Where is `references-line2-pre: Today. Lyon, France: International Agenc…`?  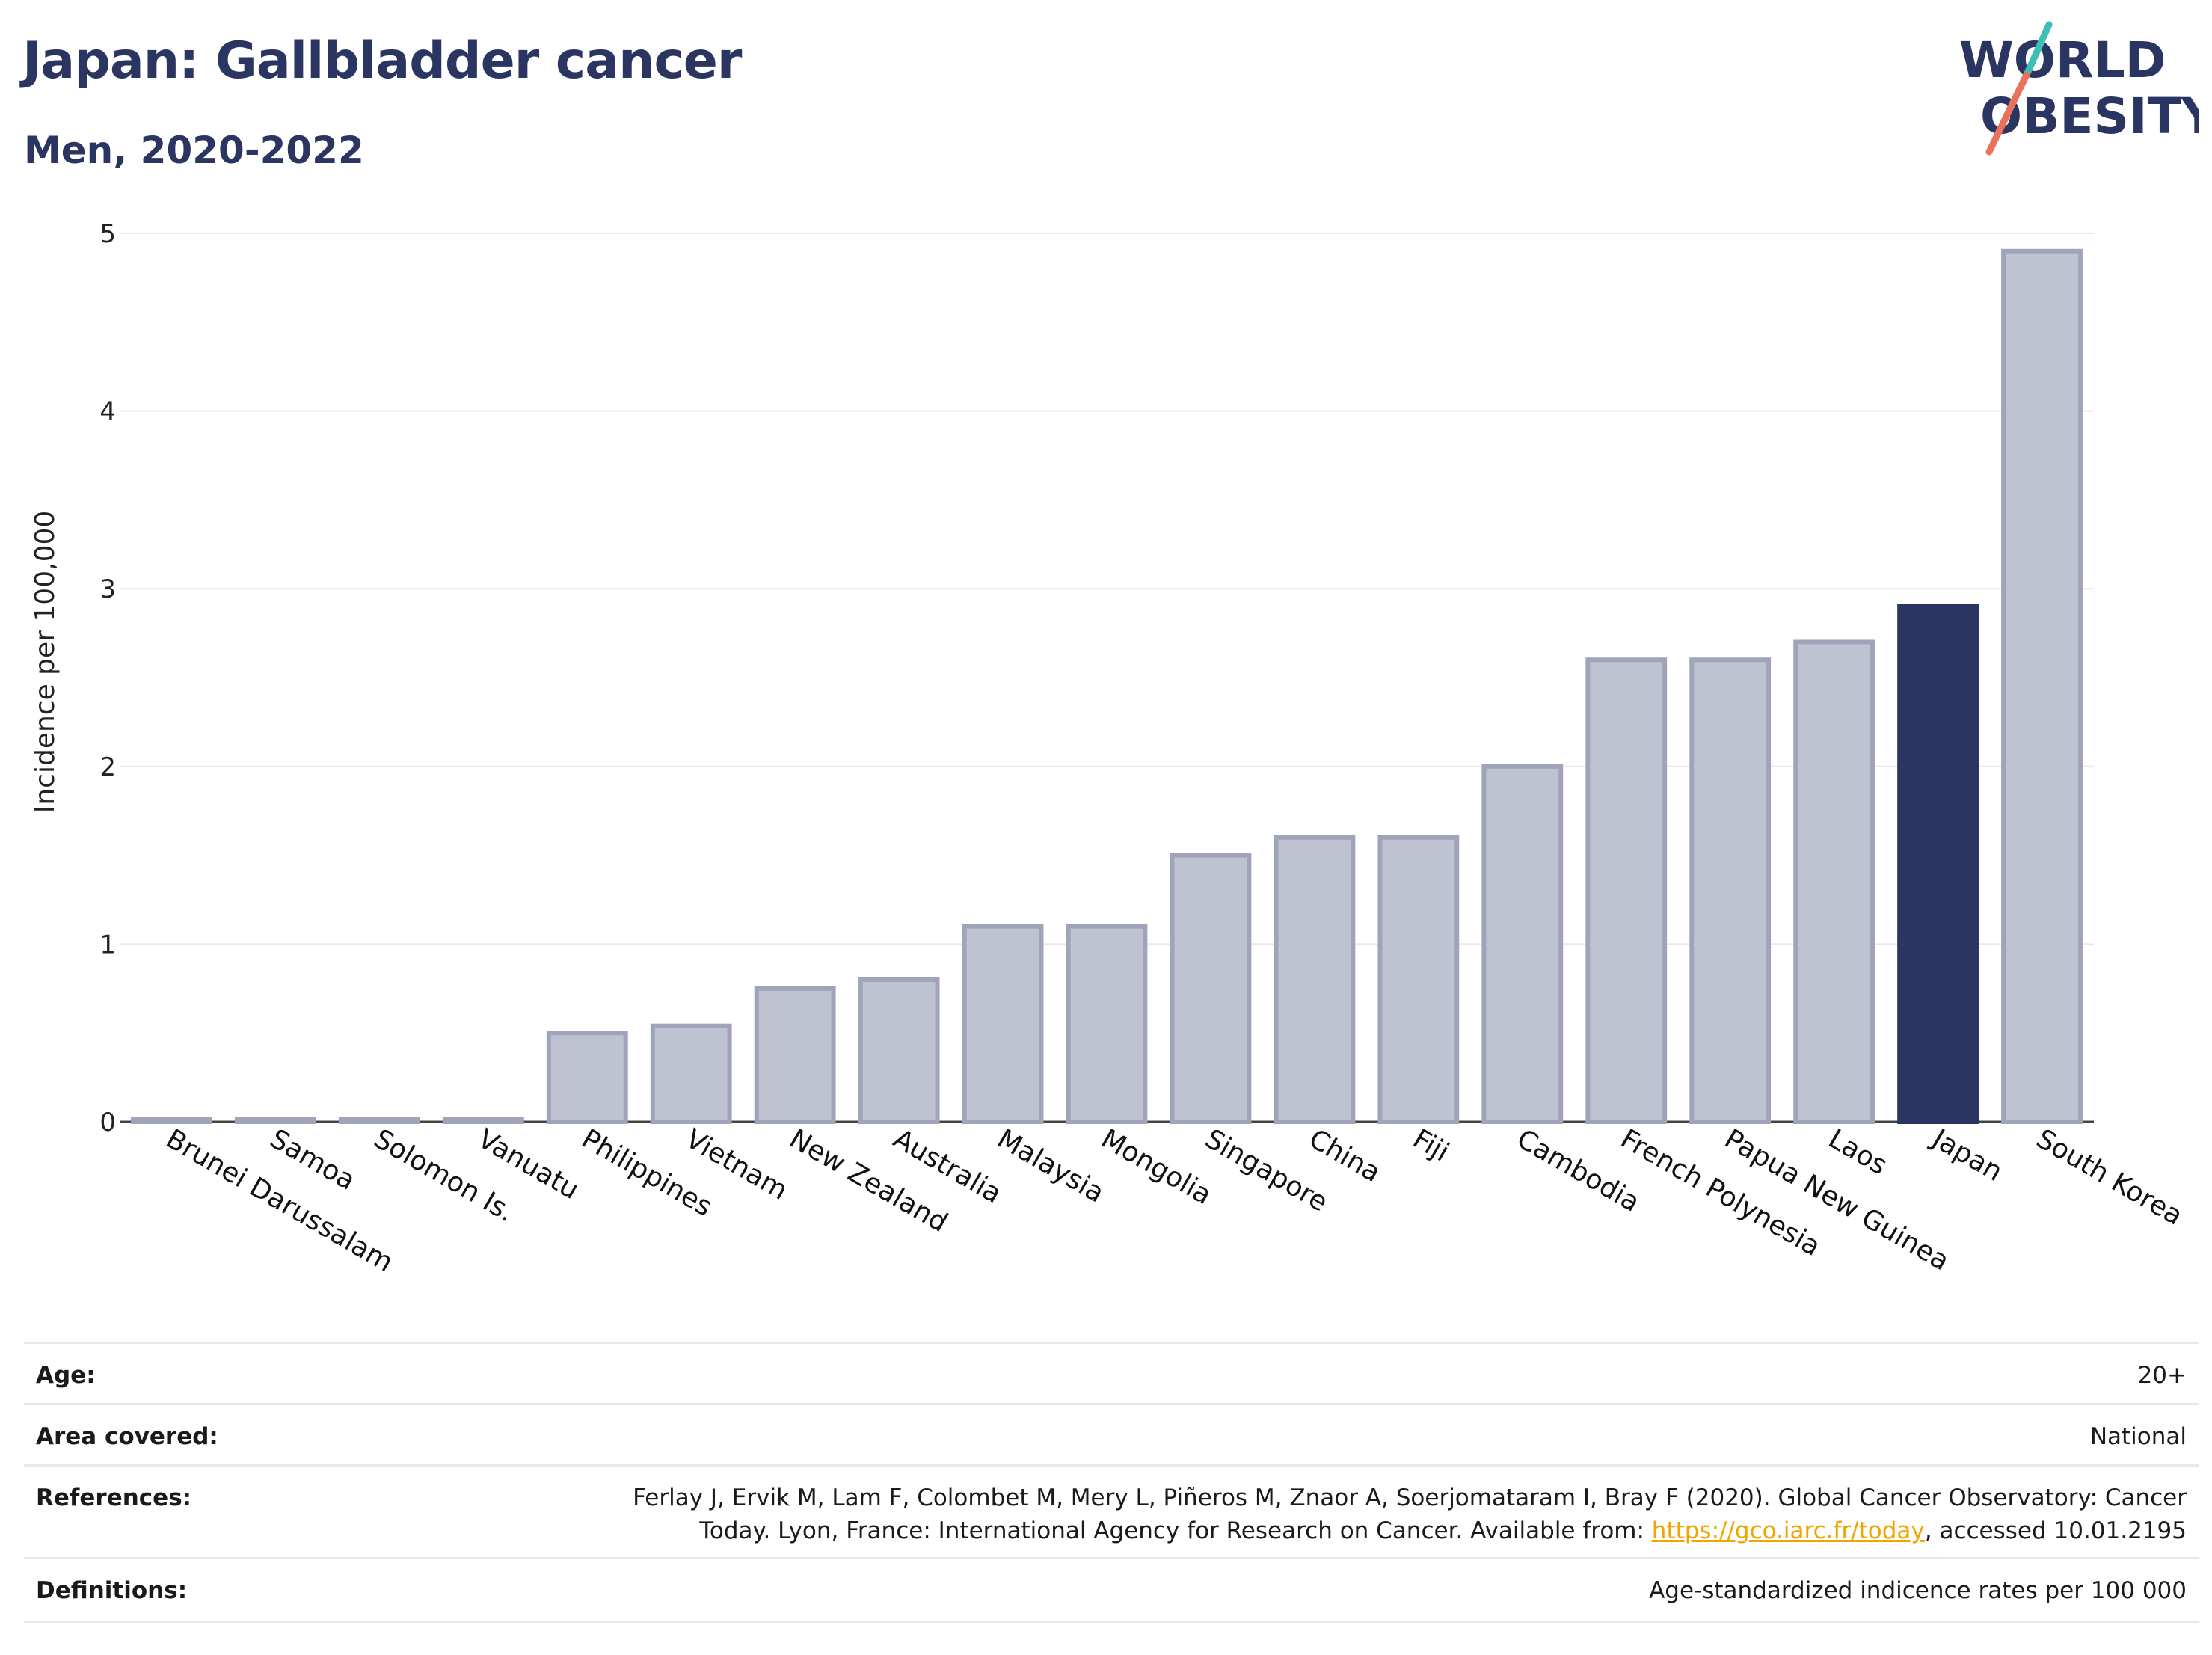 references-line2-pre: Today. Lyon, France: International Agenc… is located at coordinates (1175, 1530).